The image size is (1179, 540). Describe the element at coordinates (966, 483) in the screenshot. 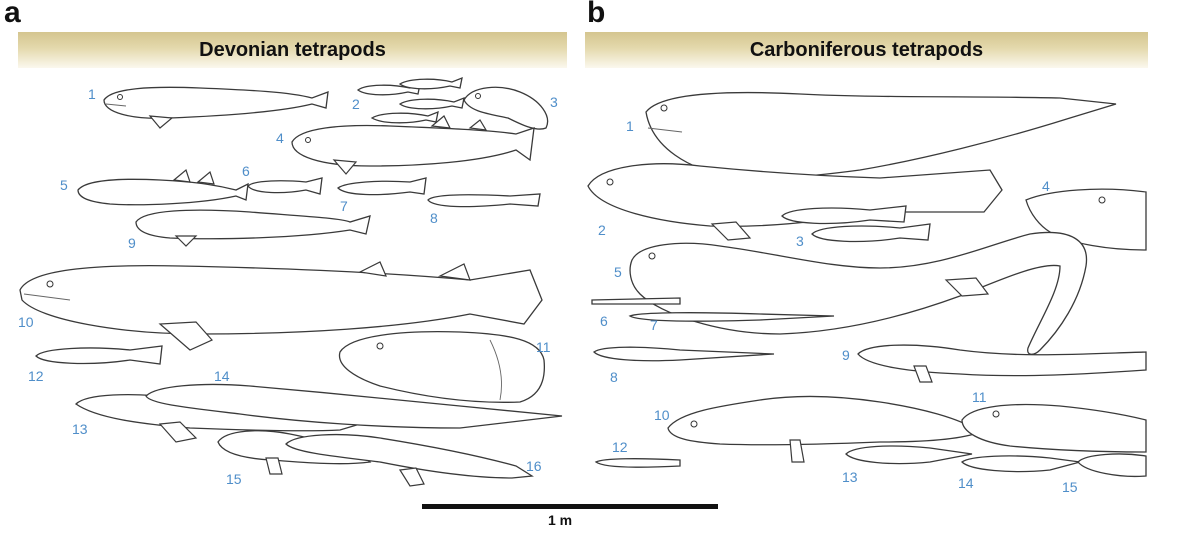

I see `b-label-14: 14` at that location.